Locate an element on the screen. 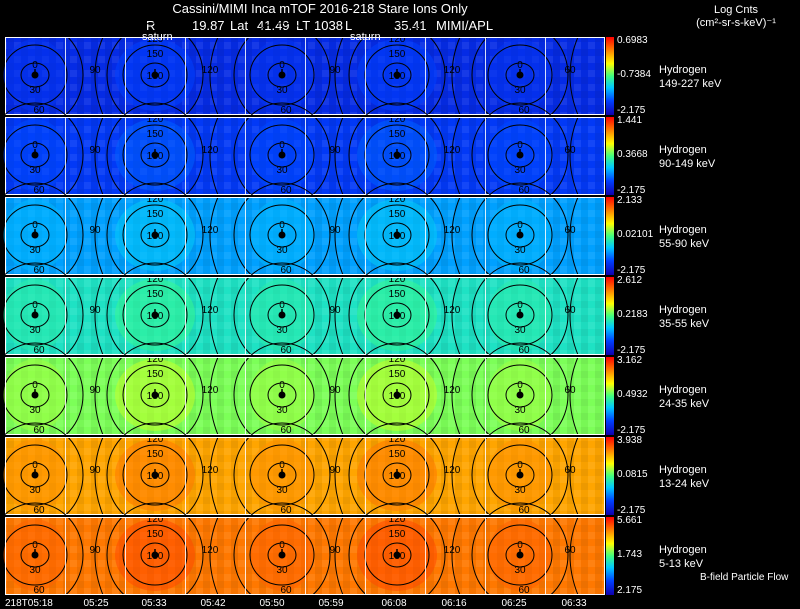  colorbar-max: 2.612 is located at coordinates (630, 280).